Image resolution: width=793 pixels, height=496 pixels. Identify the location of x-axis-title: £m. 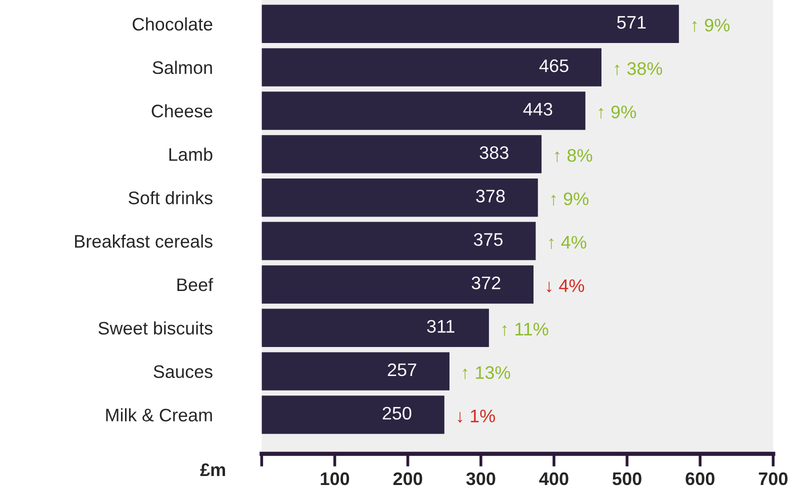
(213, 469).